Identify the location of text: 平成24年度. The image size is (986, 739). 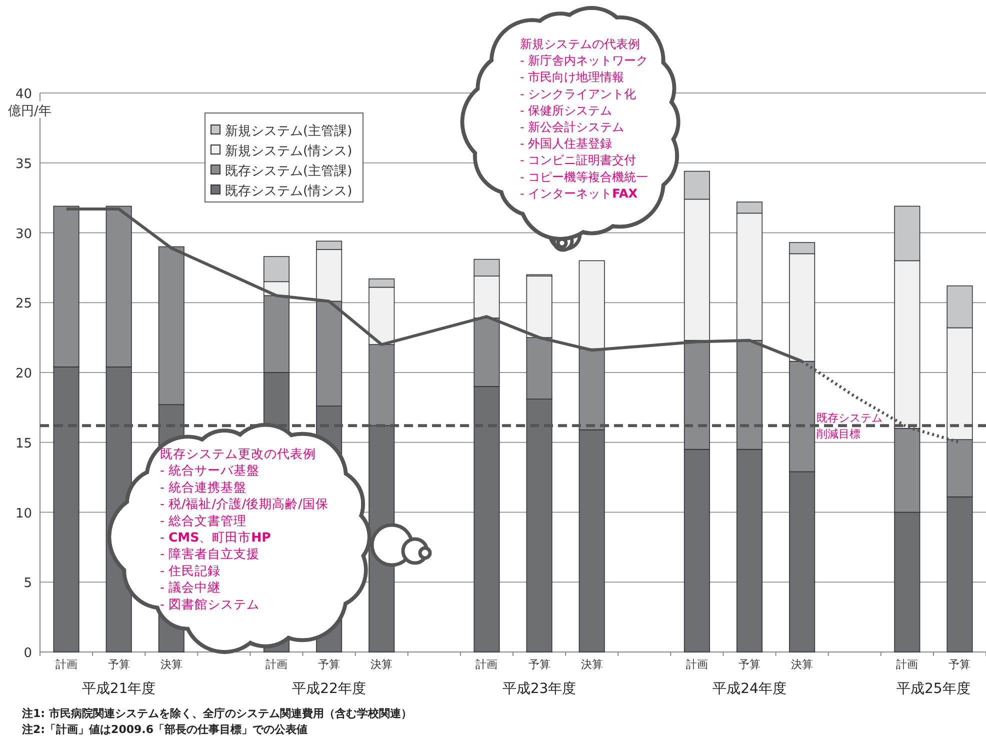
(749, 689).